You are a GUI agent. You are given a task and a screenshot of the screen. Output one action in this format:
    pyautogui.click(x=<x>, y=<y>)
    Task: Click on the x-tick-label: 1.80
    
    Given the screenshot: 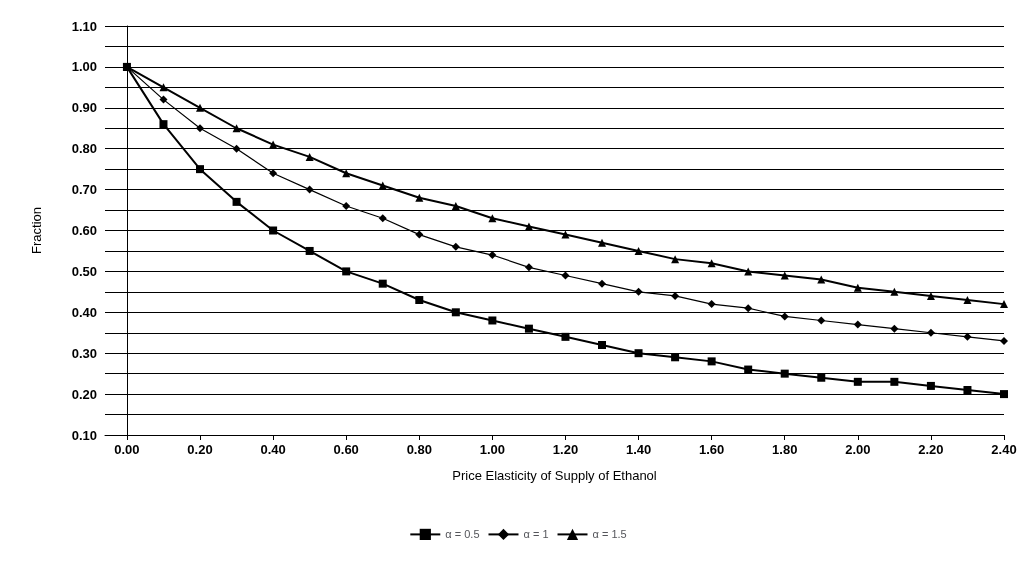 What is the action you would take?
    pyautogui.click(x=785, y=449)
    